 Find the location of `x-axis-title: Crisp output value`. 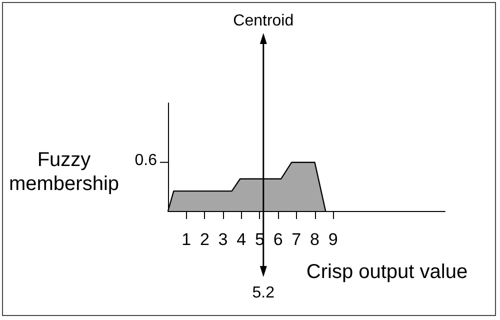

x-axis-title: Crisp output value is located at coordinates (387, 272).